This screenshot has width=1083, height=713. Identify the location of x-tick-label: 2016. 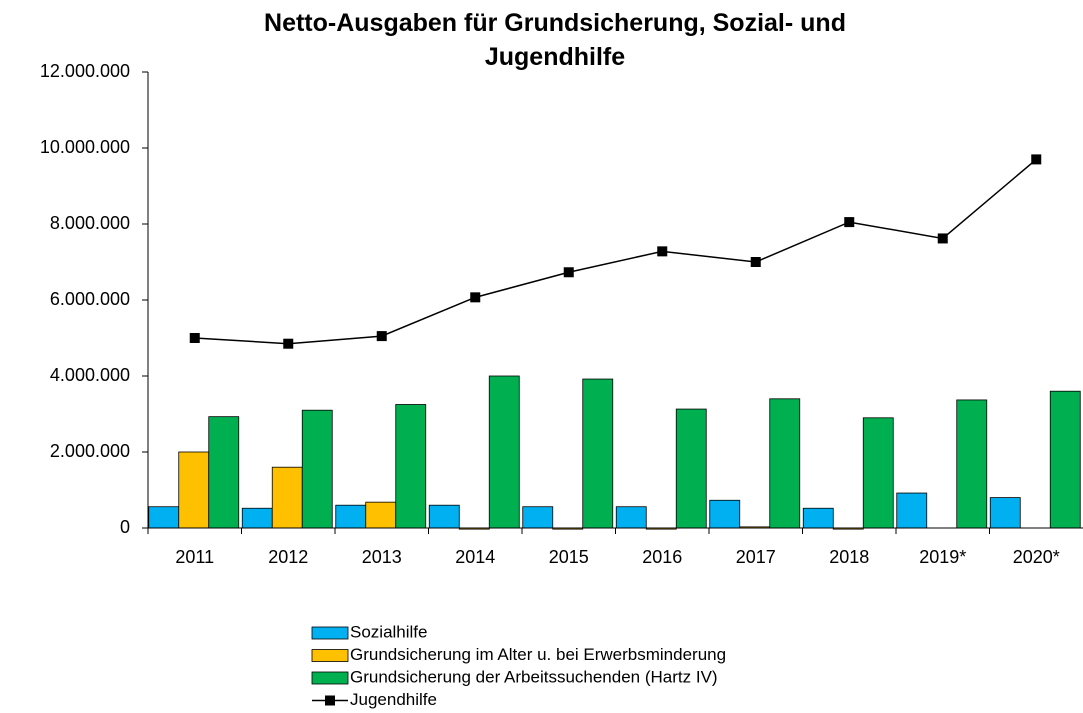
(662, 557).